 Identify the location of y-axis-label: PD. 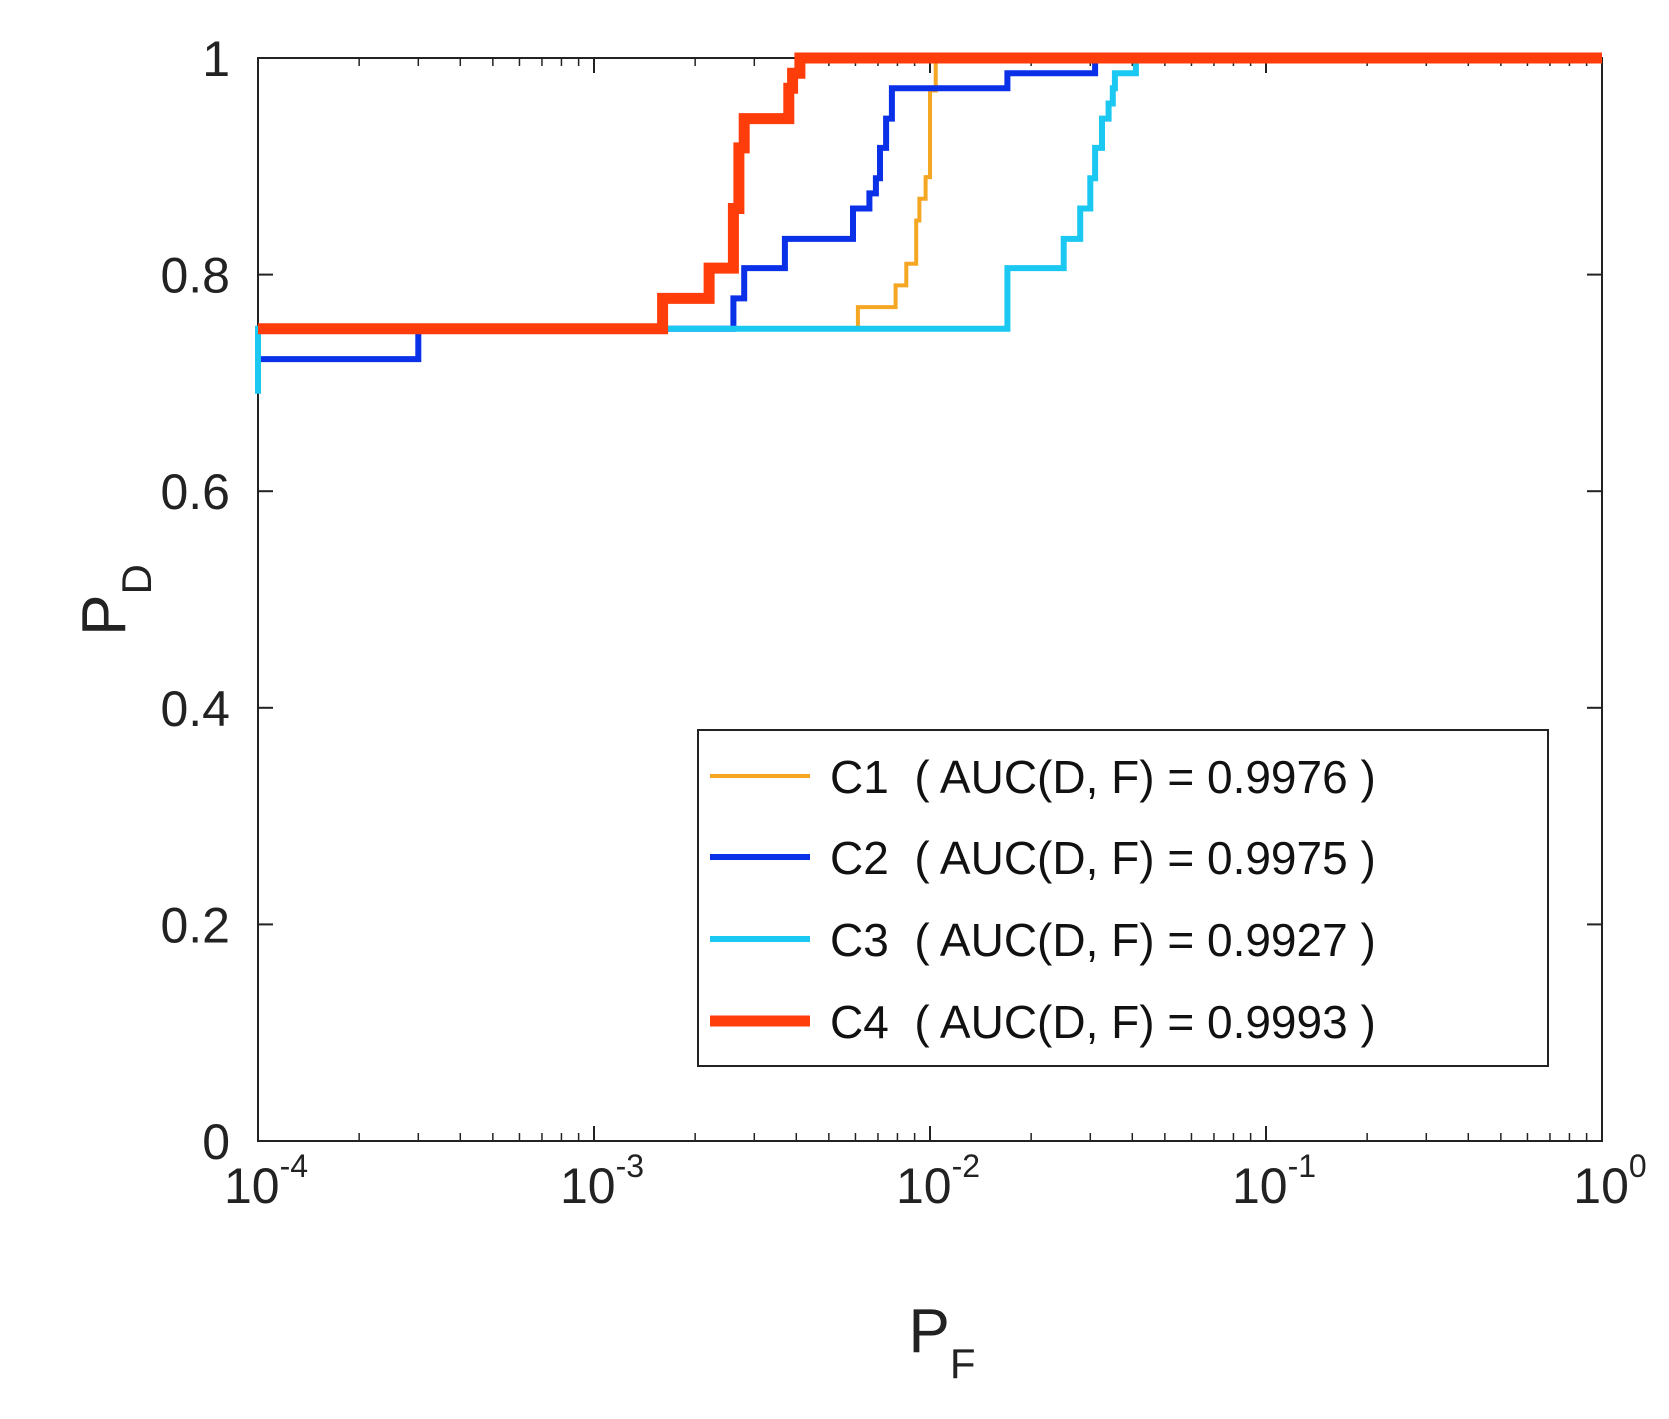
(115, 600).